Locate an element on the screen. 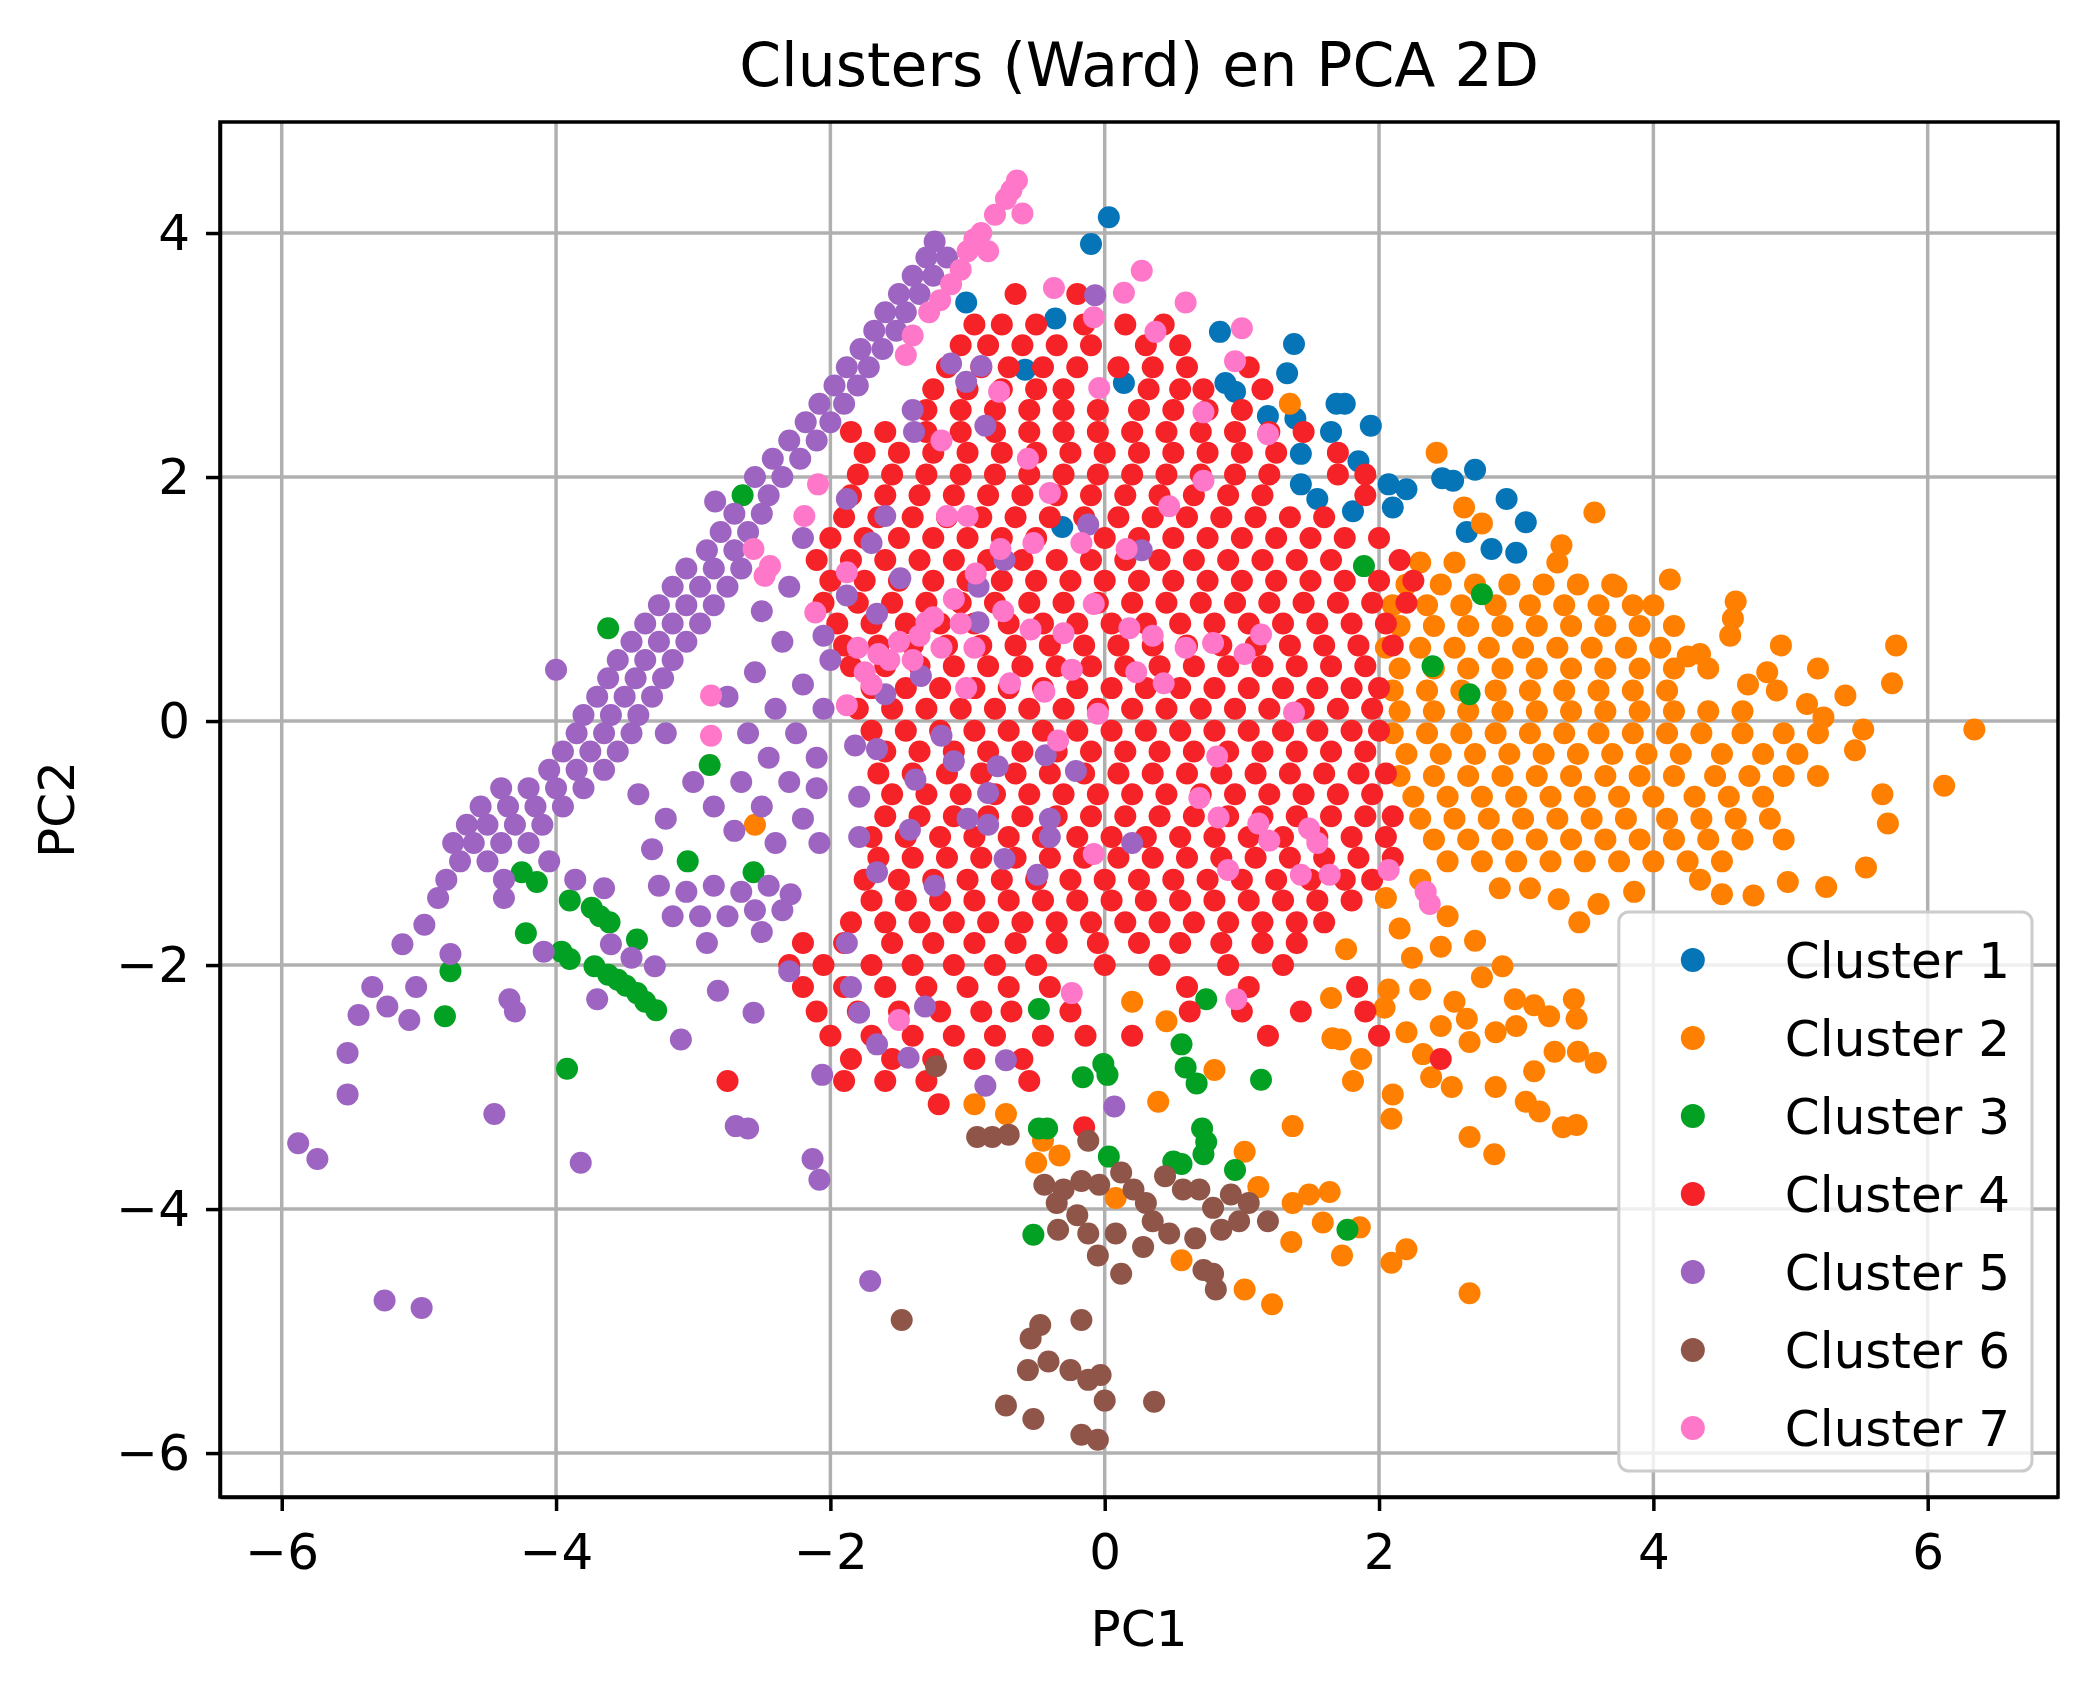 This screenshot has height=1688, width=2099. y-tick-label: −2 is located at coordinates (153, 964).